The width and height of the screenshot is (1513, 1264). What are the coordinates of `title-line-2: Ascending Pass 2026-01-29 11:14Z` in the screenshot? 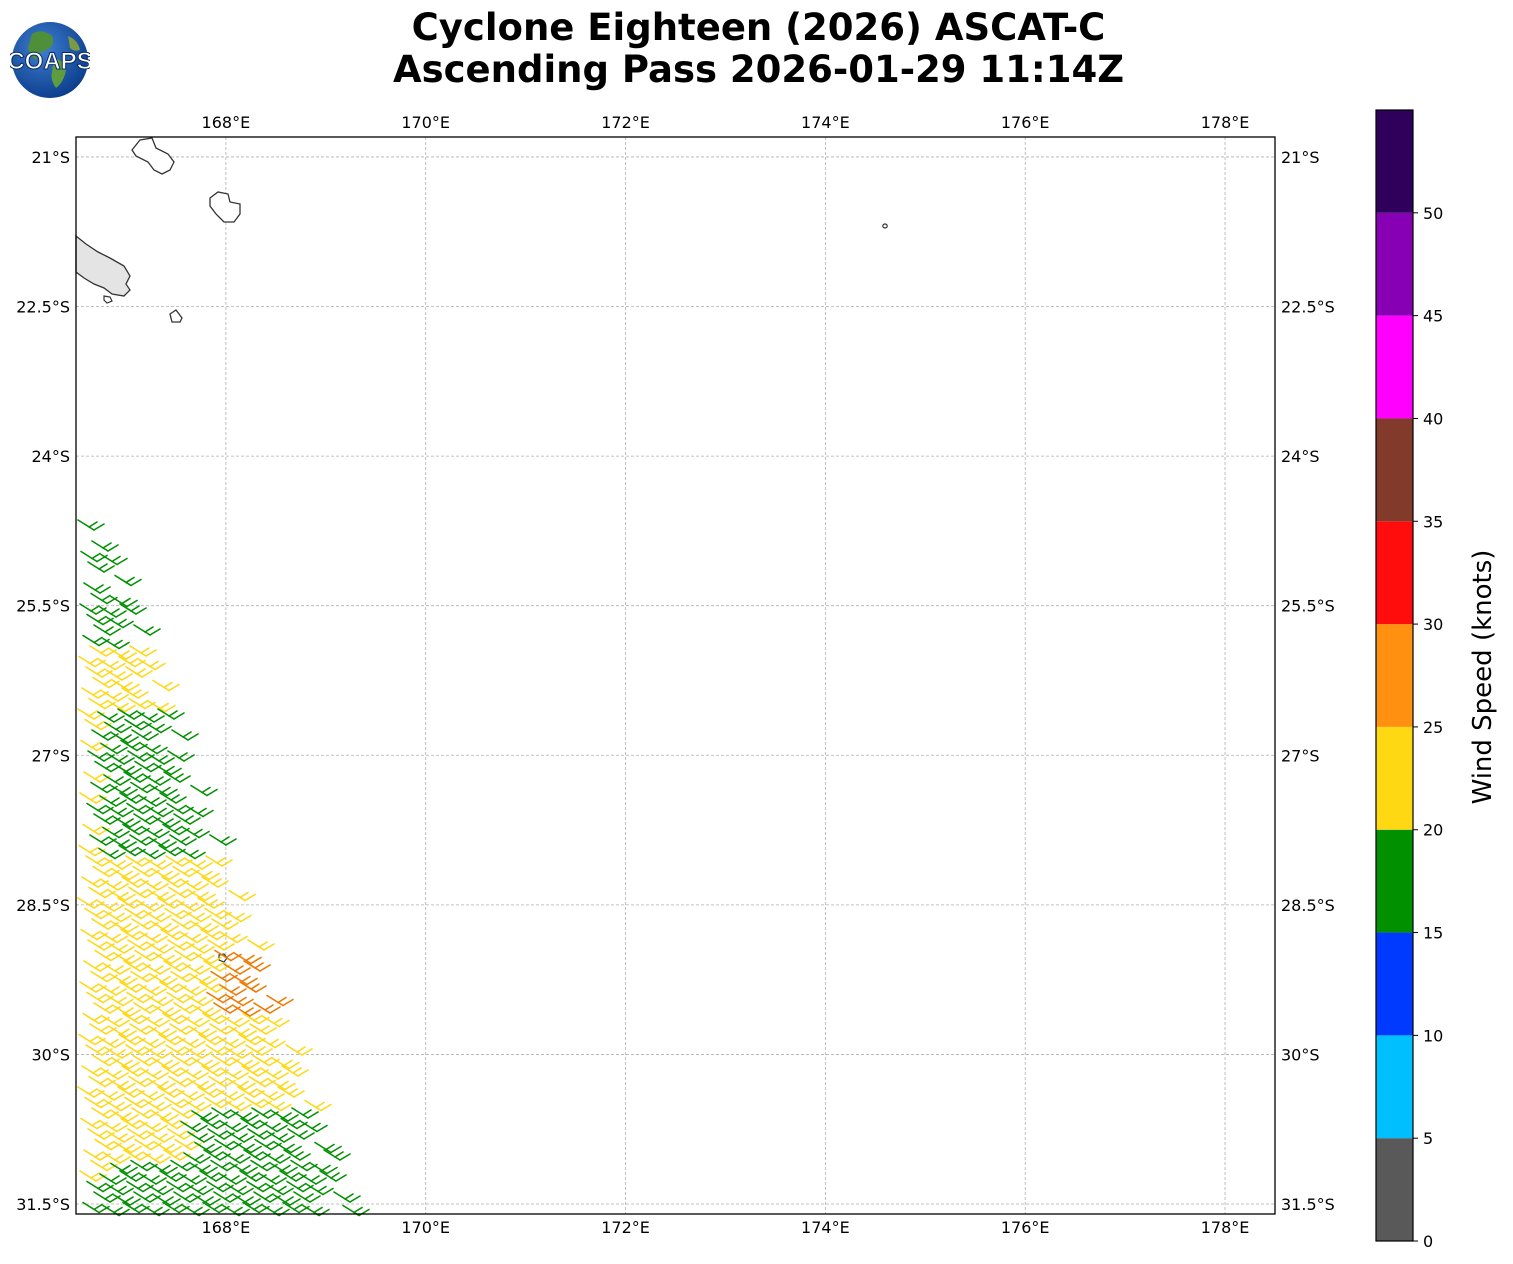 It's located at (758, 69).